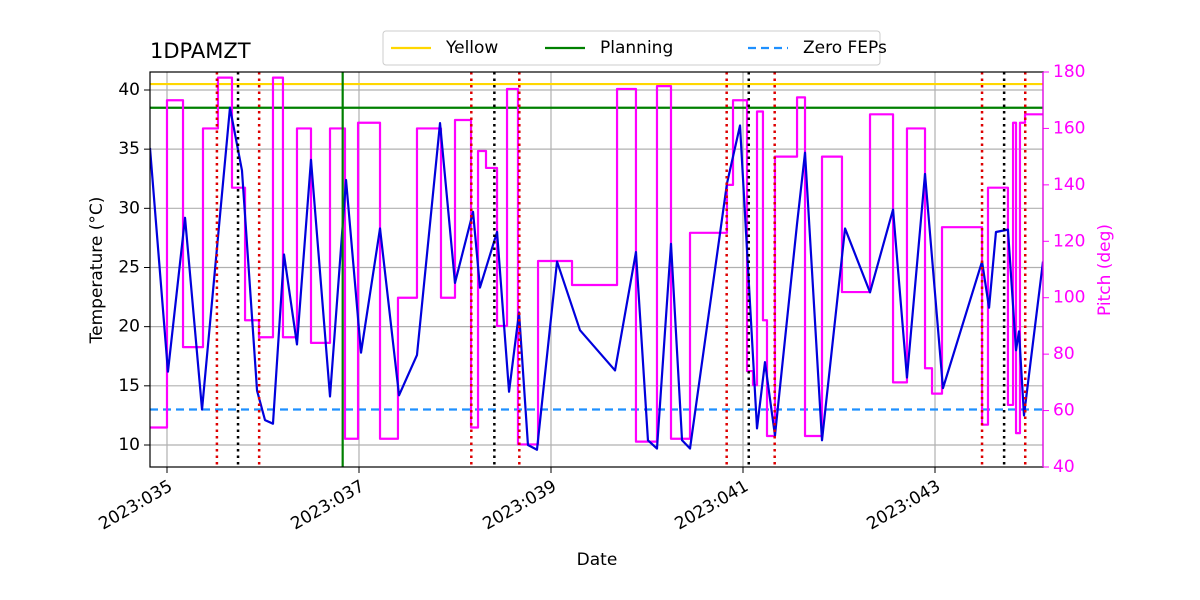 The image size is (1200, 600). What do you see at coordinates (129, 327) in the screenshot?
I see `y-tick-label: 20` at bounding box center [129, 327].